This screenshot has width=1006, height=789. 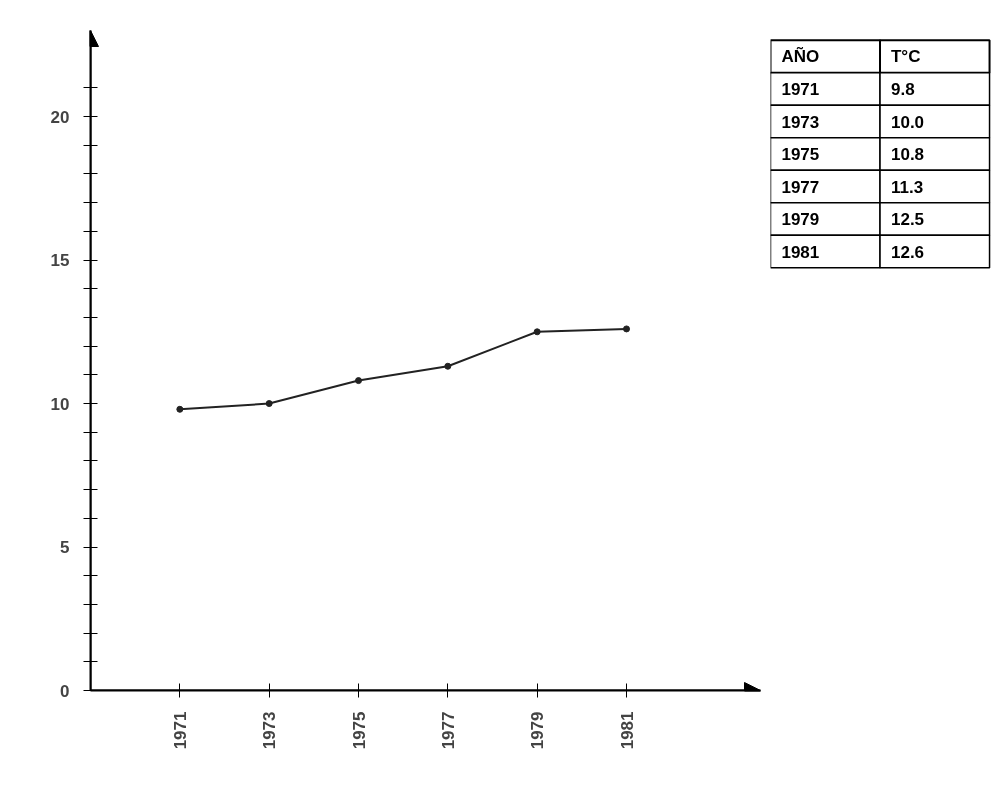 I want to click on x-tick-label: 1977, so click(x=448, y=730).